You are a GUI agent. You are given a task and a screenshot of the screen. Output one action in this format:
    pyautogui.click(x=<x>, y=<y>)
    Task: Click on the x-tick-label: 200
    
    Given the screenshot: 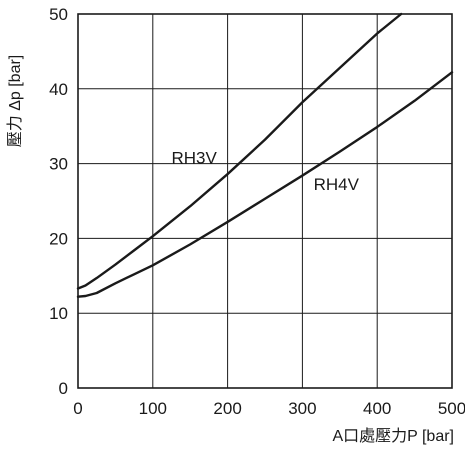 What is the action you would take?
    pyautogui.click(x=227, y=408)
    